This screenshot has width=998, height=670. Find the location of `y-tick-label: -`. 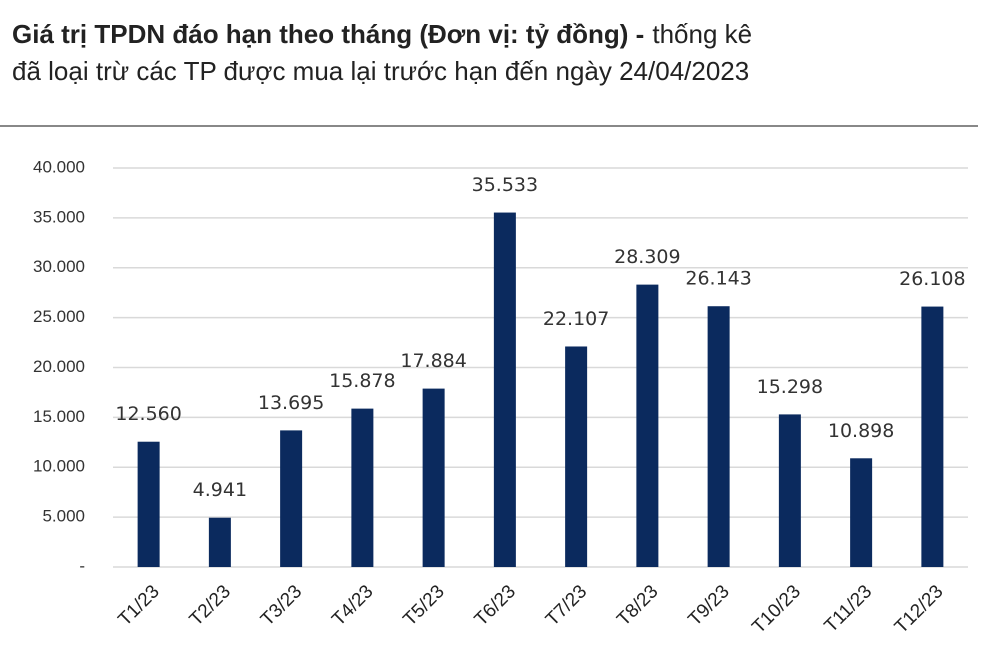

y-tick-label: - is located at coordinates (82, 565).